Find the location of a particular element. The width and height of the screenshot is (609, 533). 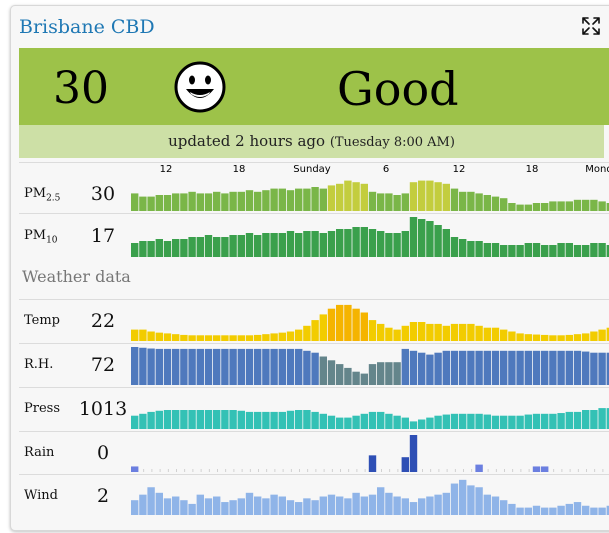

metric-row-wind: Wind 2 is located at coordinates (314, 496).